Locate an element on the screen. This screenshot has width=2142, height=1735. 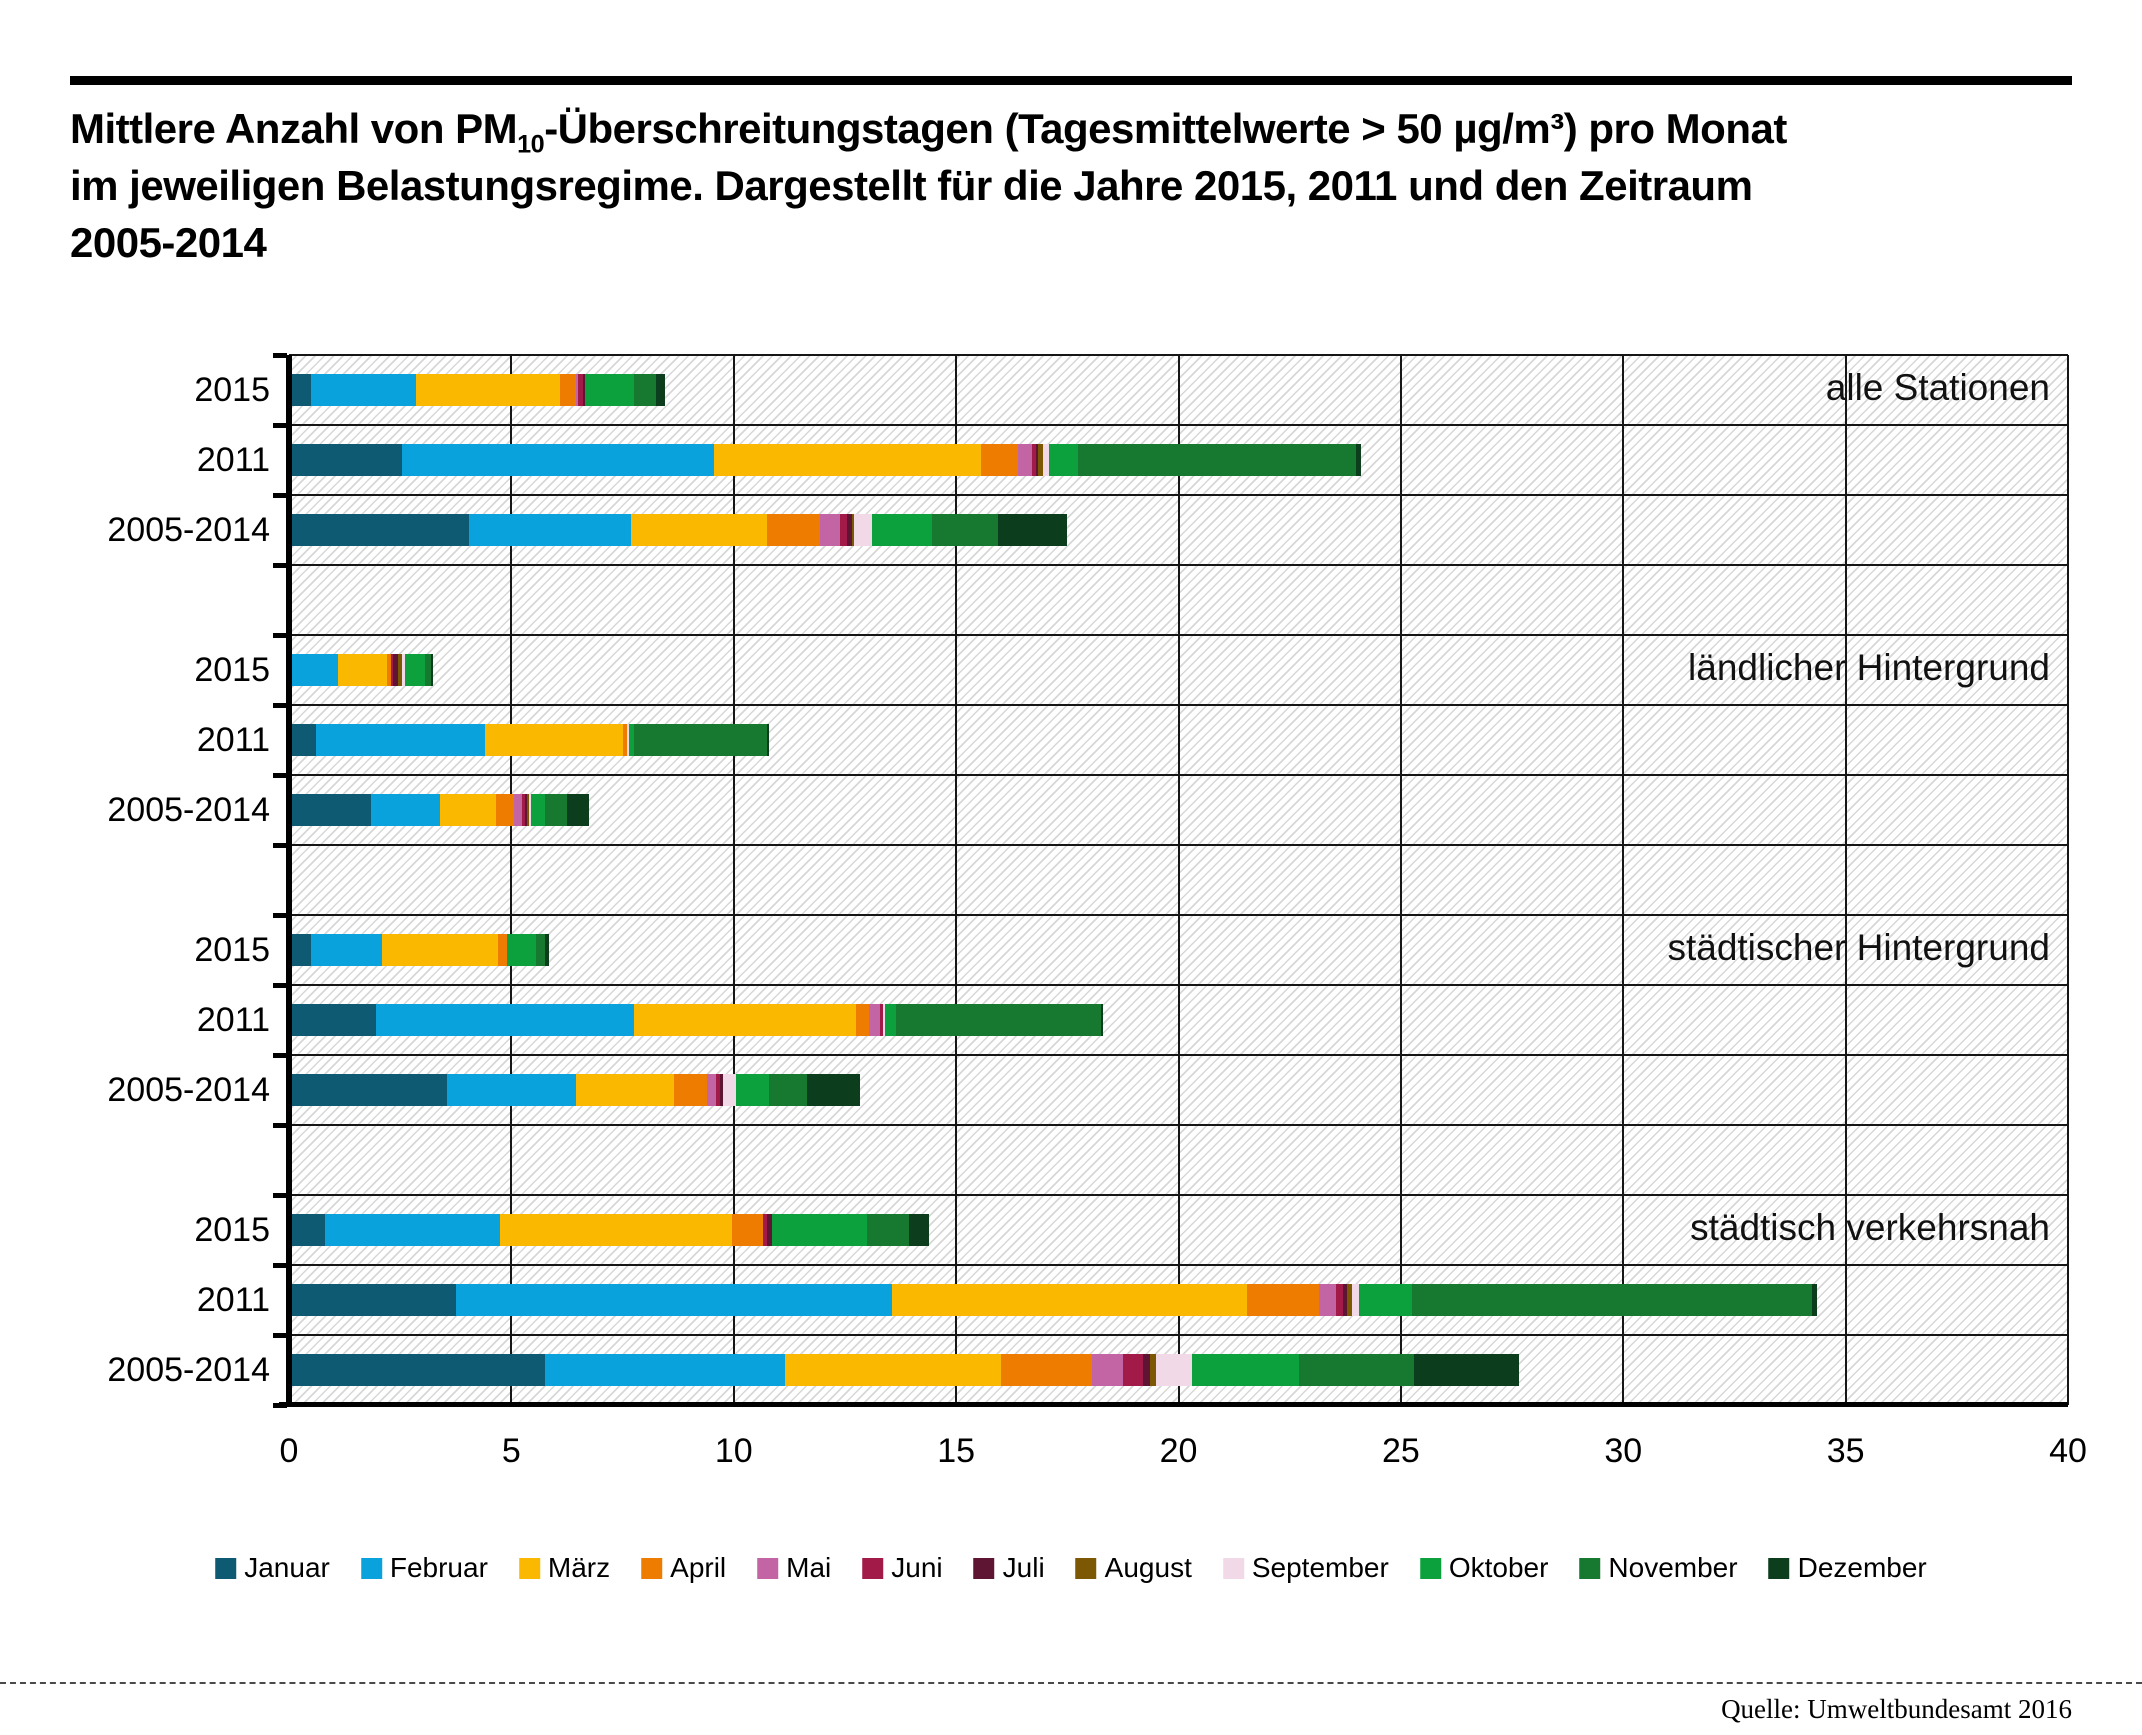
legend-item: Januar is located at coordinates (272, 1568).